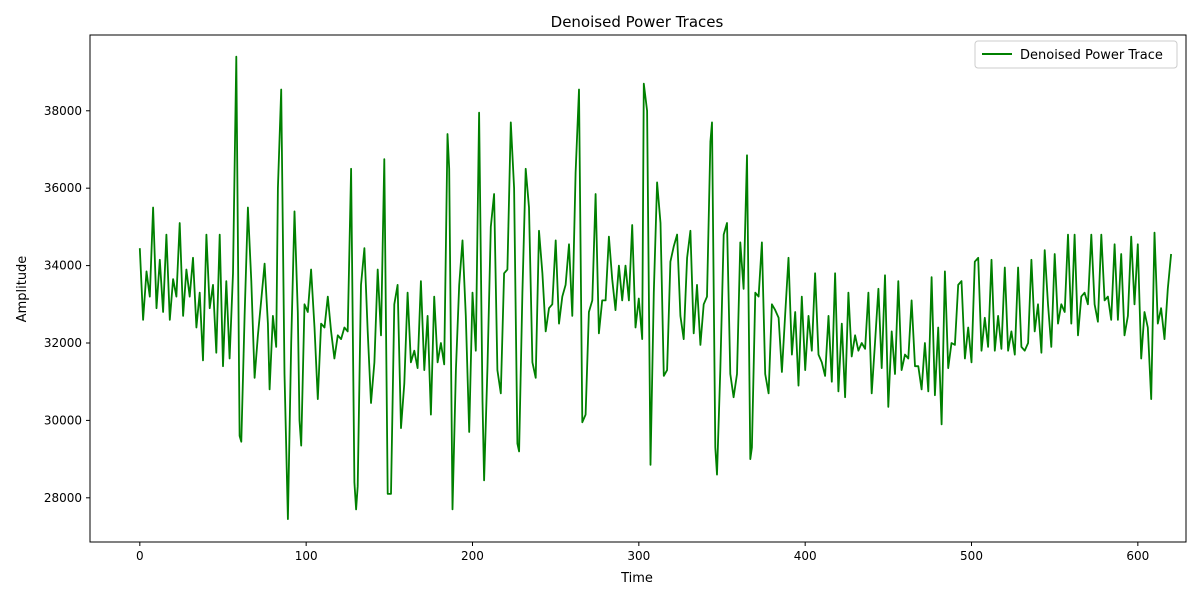  What do you see at coordinates (63, 188) in the screenshot?
I see `y-tick-label: 36000` at bounding box center [63, 188].